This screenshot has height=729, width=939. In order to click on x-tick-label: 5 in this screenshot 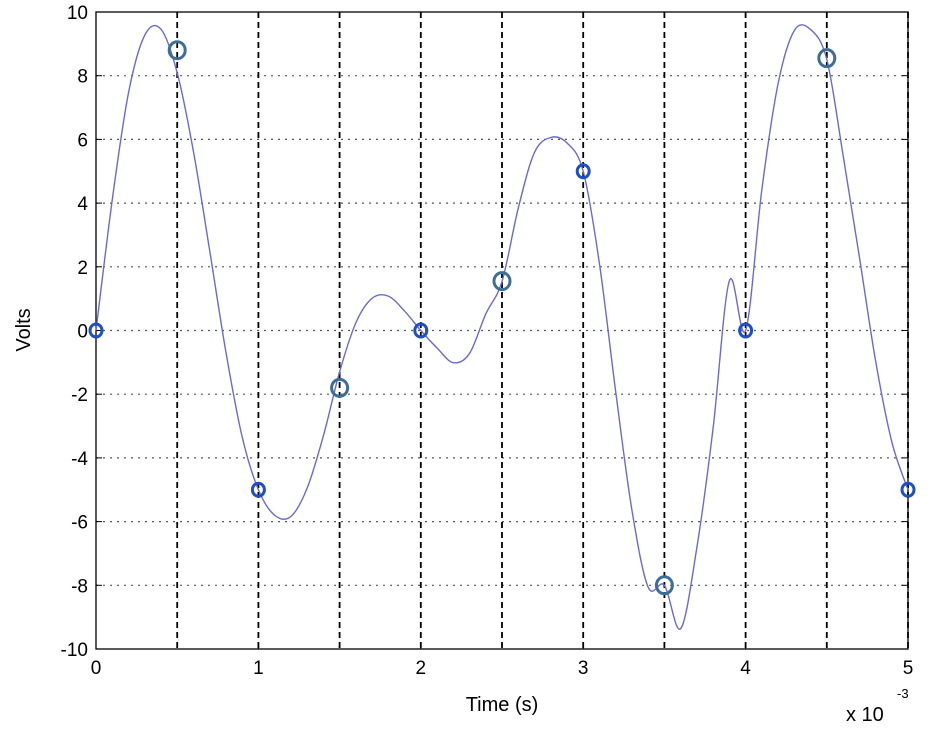, I will do `click(908, 668)`.